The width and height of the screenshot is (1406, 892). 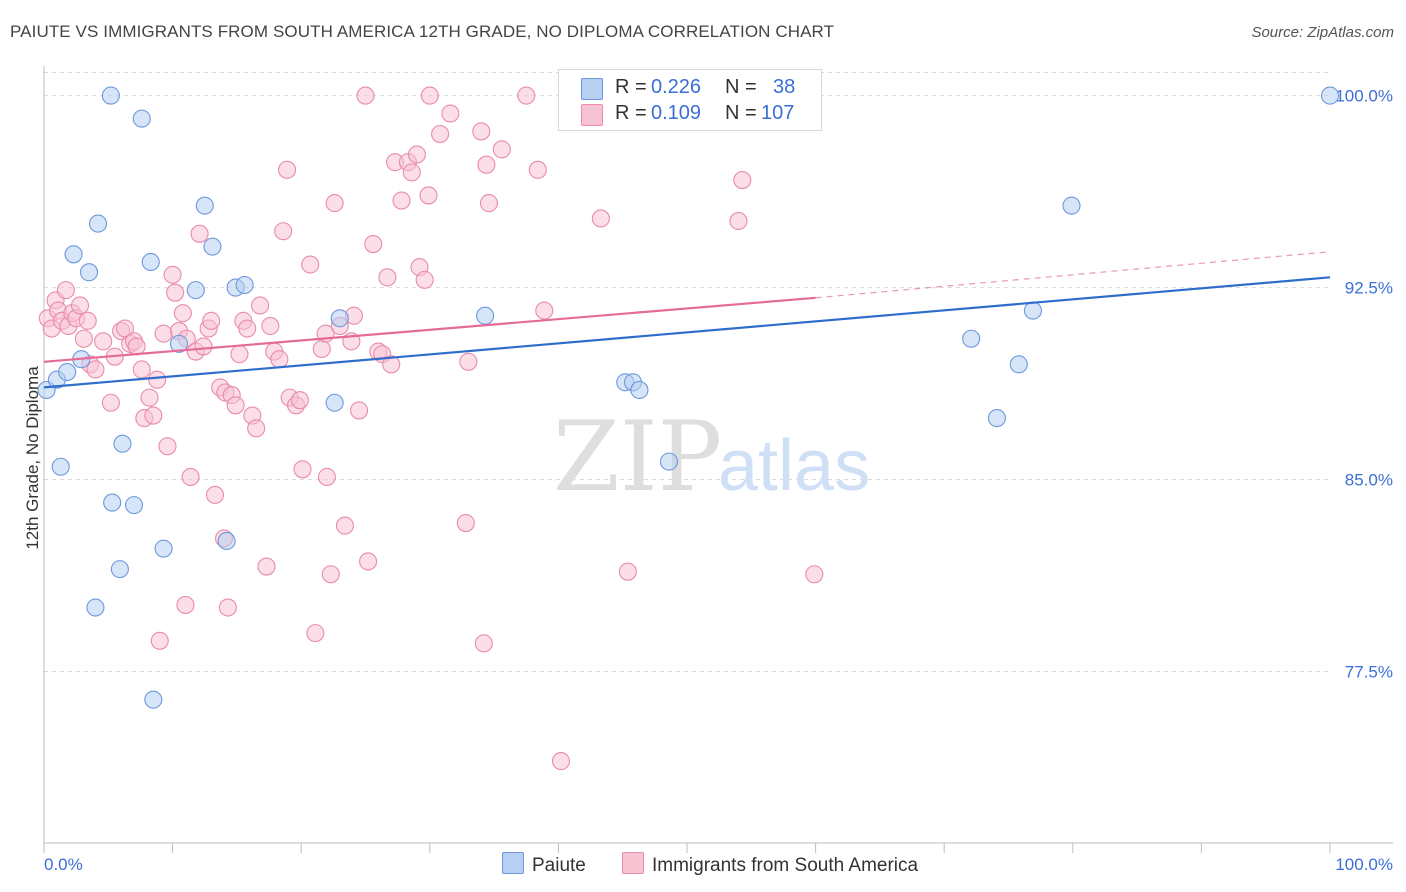 What do you see at coordinates (778, 113) in the screenshot?
I see `n-value: 107` at bounding box center [778, 113].